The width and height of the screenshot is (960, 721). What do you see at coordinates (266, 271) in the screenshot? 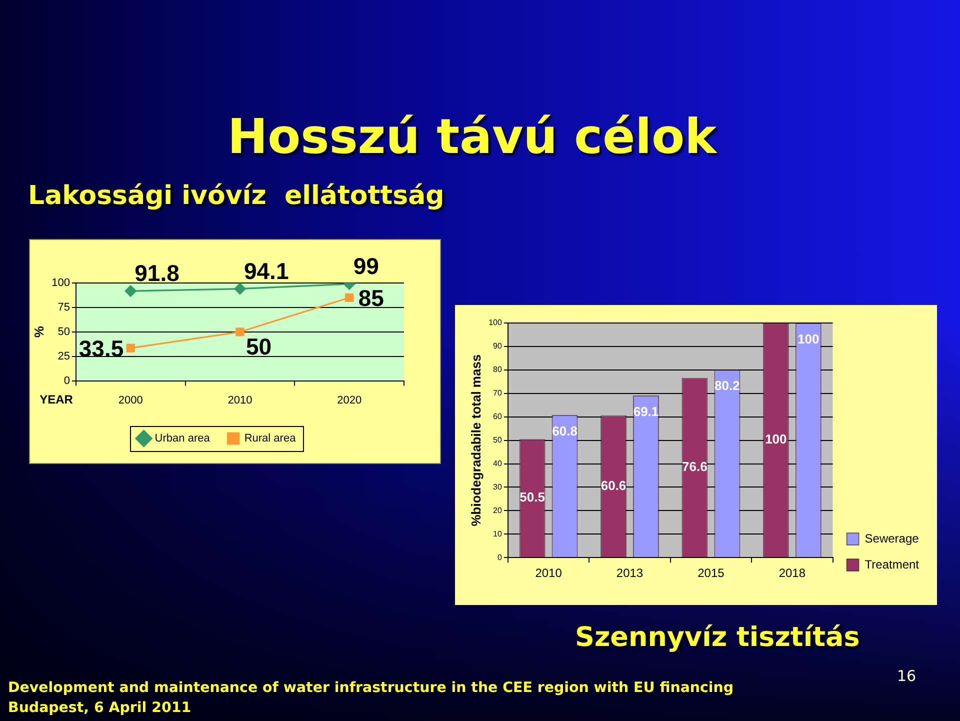
I see `data-label: 94.1` at bounding box center [266, 271].